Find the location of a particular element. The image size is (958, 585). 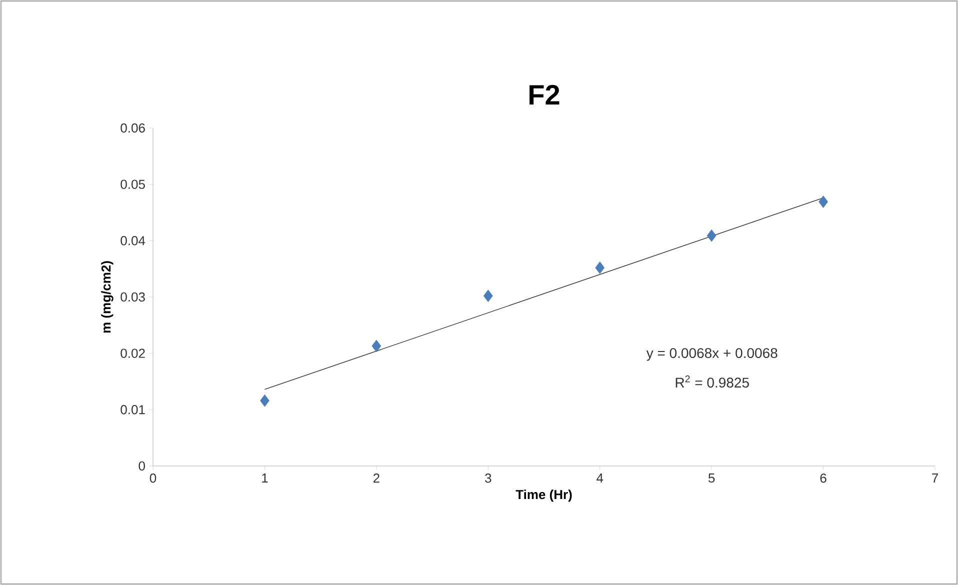

x-tick-label: 1 is located at coordinates (265, 478).